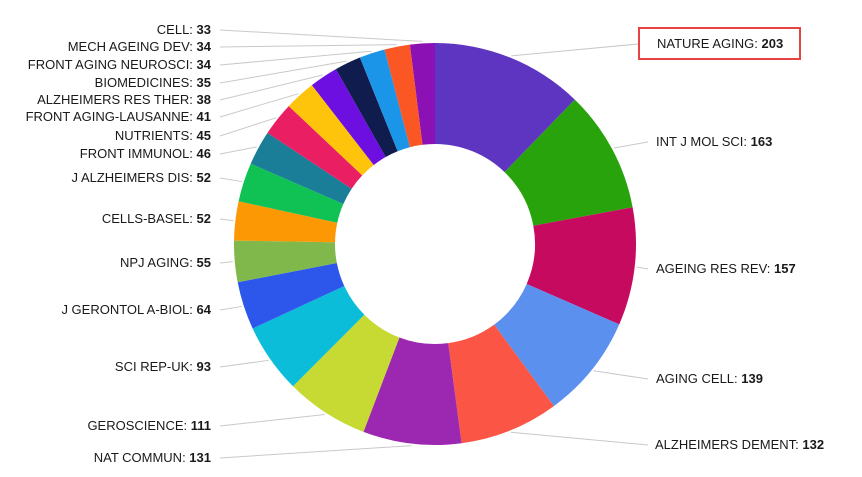 This screenshot has height=477, width=862. What do you see at coordinates (575, 50) in the screenshot?
I see `leader-line-nature-aging` at bounding box center [575, 50].